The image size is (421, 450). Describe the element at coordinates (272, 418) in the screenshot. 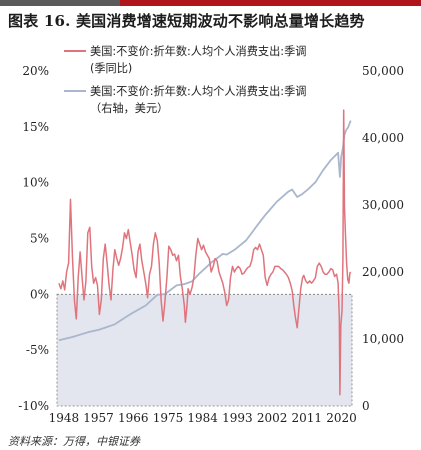

I see `x-tick-label: 2002` at that location.